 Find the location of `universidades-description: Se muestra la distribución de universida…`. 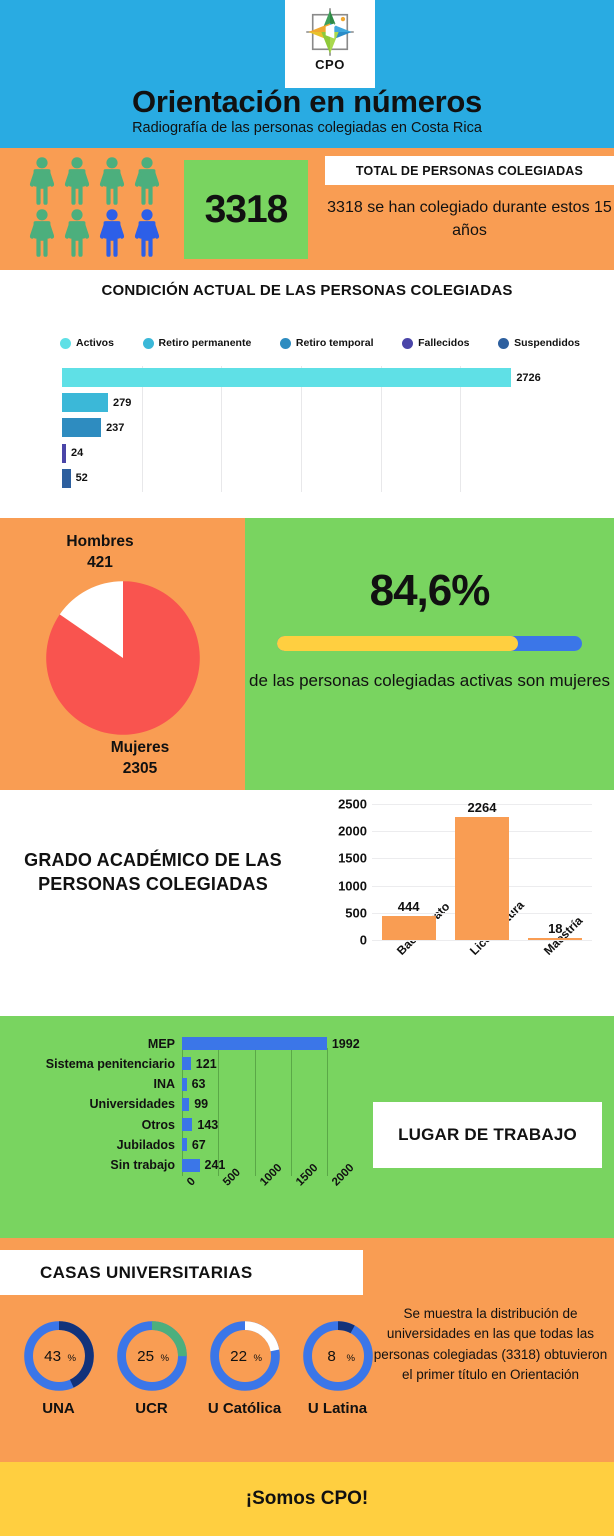

universidades-description: Se muestra la distribución de universida… is located at coordinates (490, 1344).